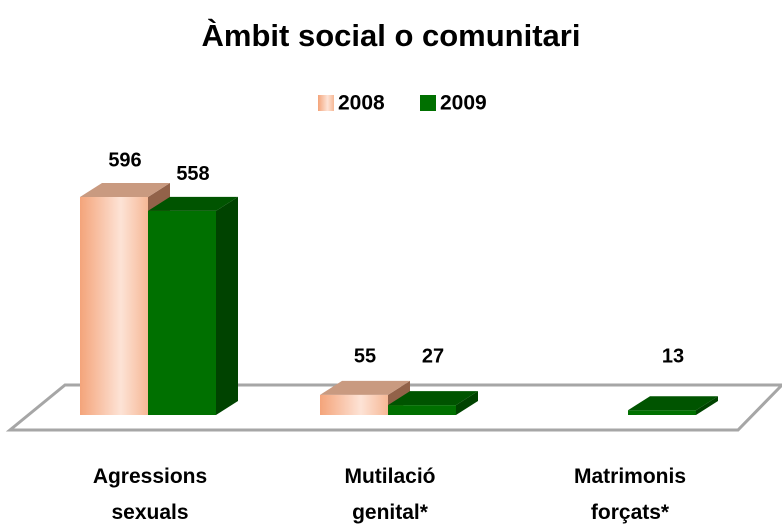  Describe the element at coordinates (630, 476) in the screenshot. I see `x-tick-line: Matrimonis` at that location.